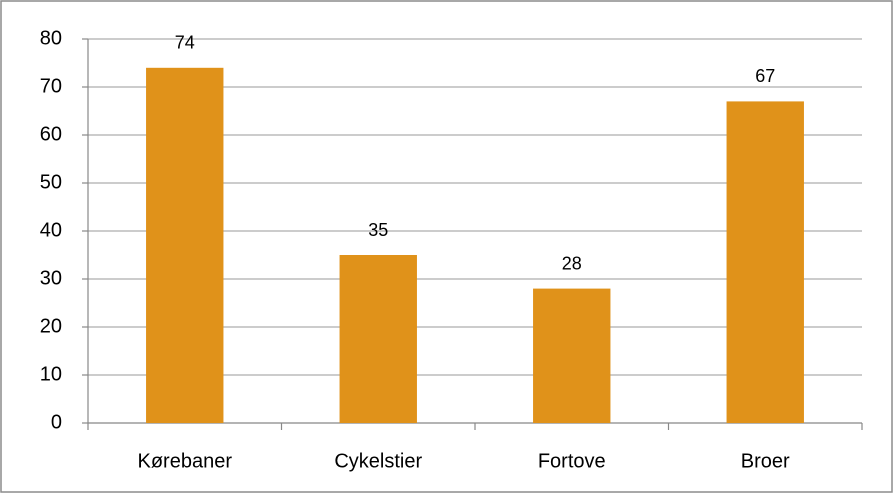 The width and height of the screenshot is (893, 493). I want to click on y-tick-label: 0, so click(56, 422).